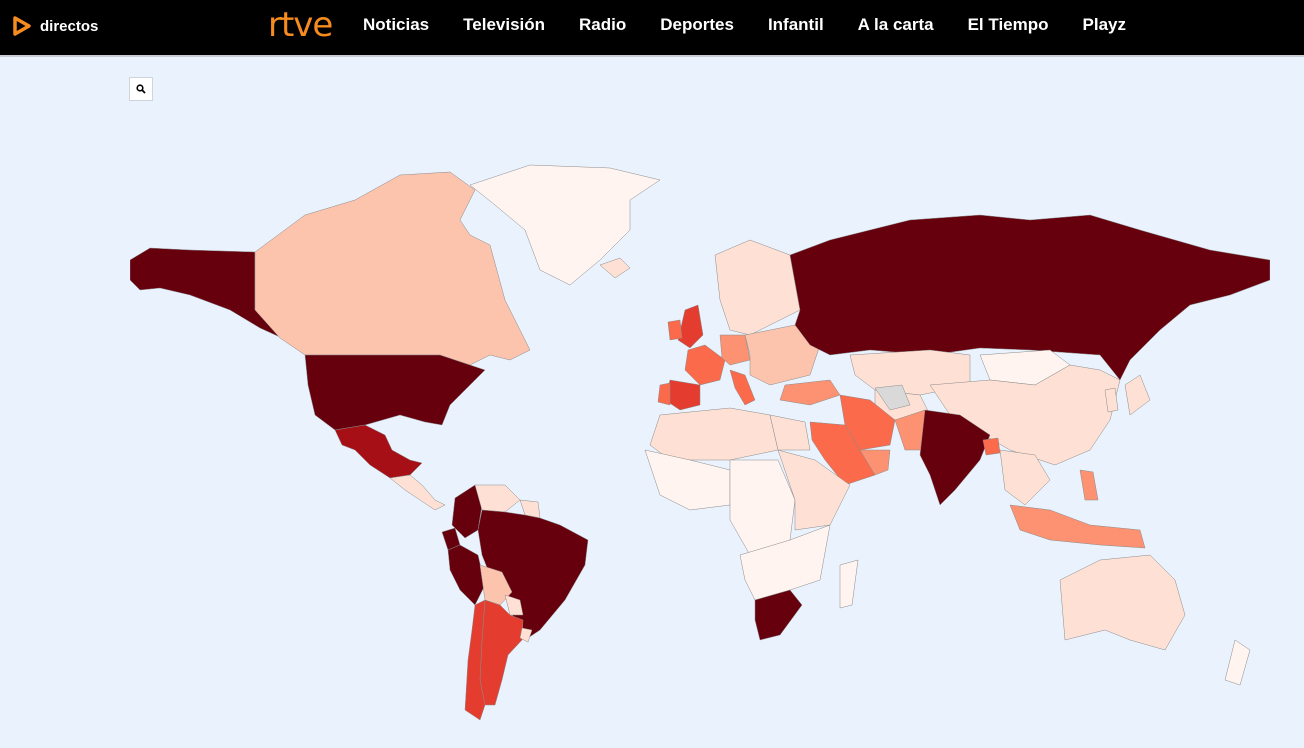 The image size is (1304, 748). What do you see at coordinates (810, 392) in the screenshot?
I see `region-turkey` at bounding box center [810, 392].